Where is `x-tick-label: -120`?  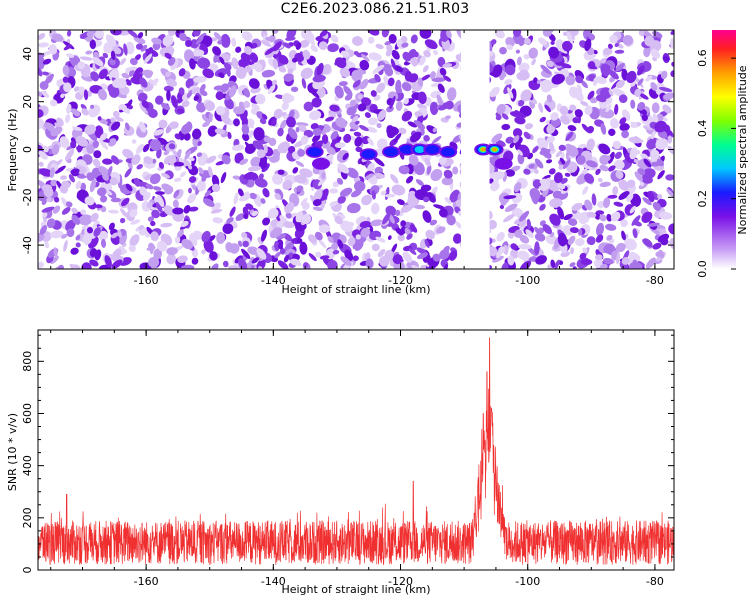
x-tick-label: -120 is located at coordinates (400, 581).